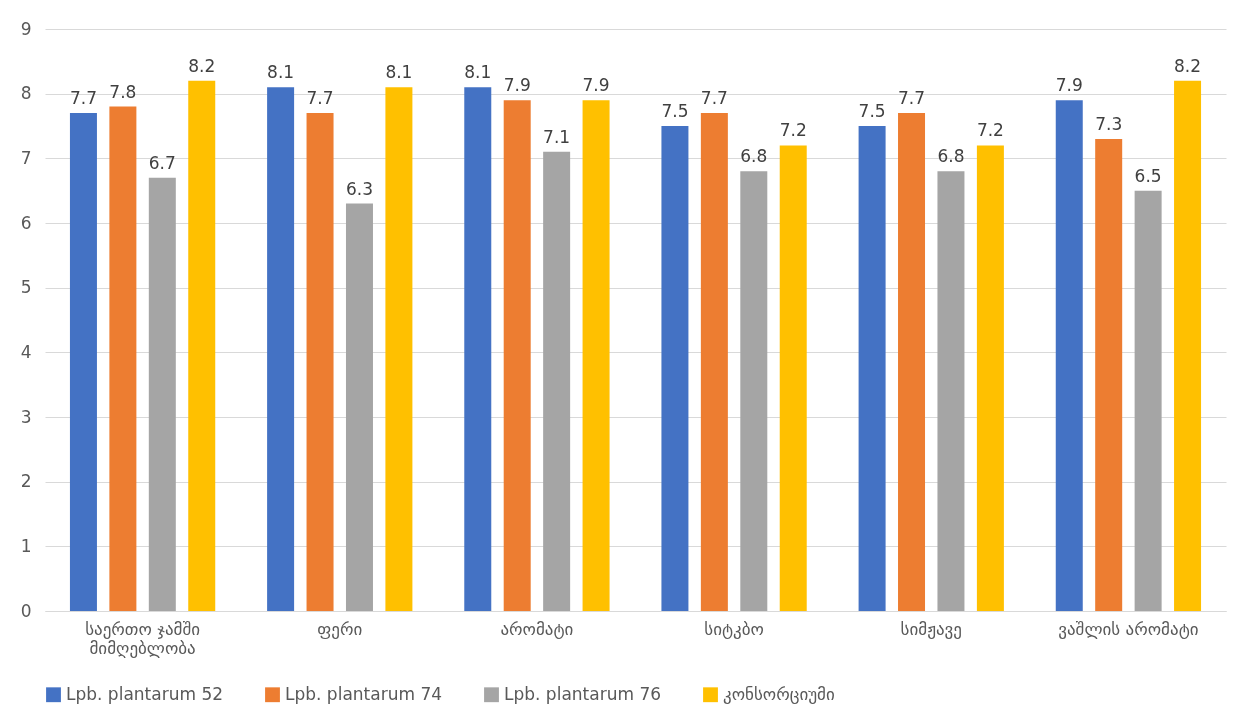 This screenshot has height=718, width=1241. Describe the element at coordinates (359, 188) in the screenshot. I see `data-label: 6.3` at that location.